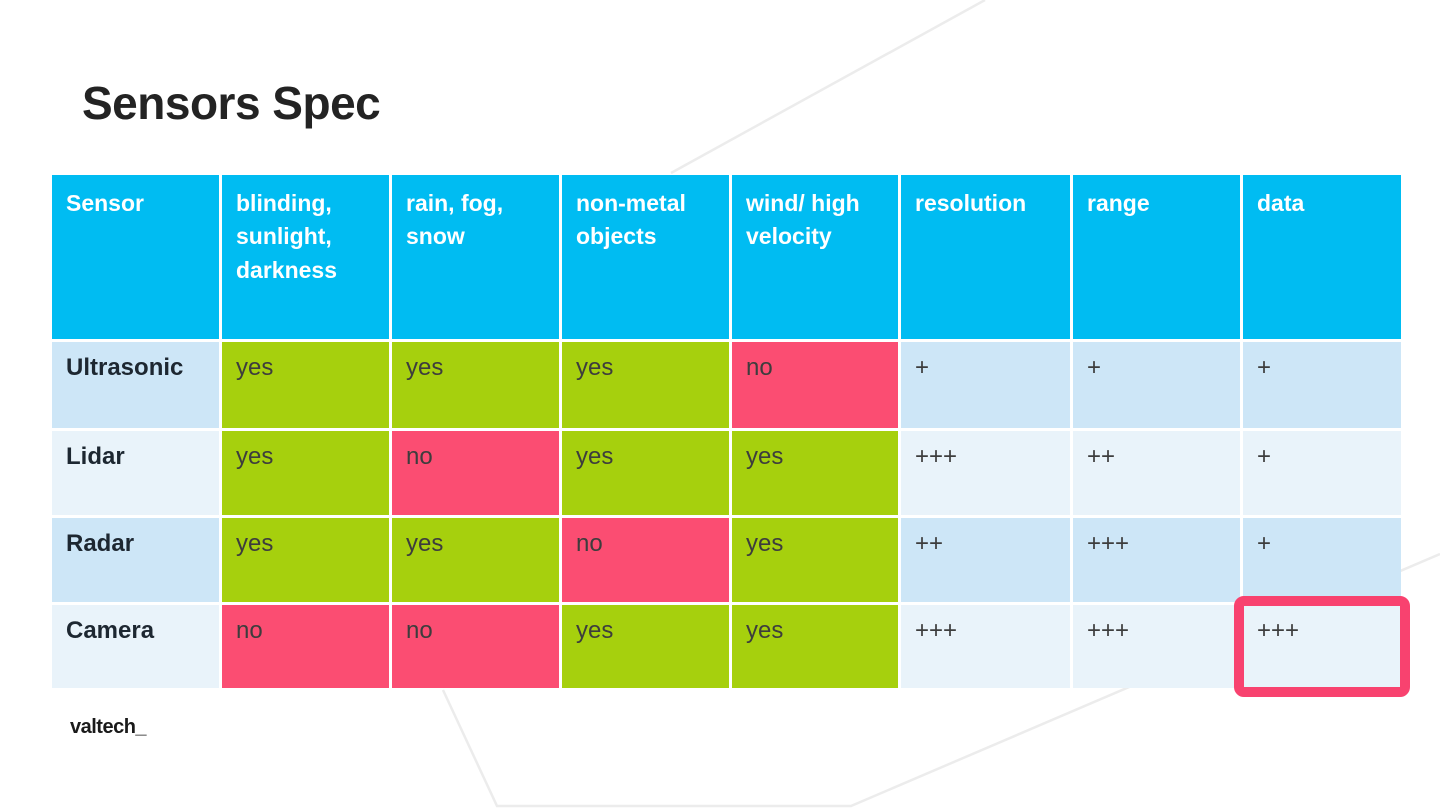 The height and width of the screenshot is (810, 1440). I want to click on cell-camera-rain-fog-snow: no, so click(475, 646).